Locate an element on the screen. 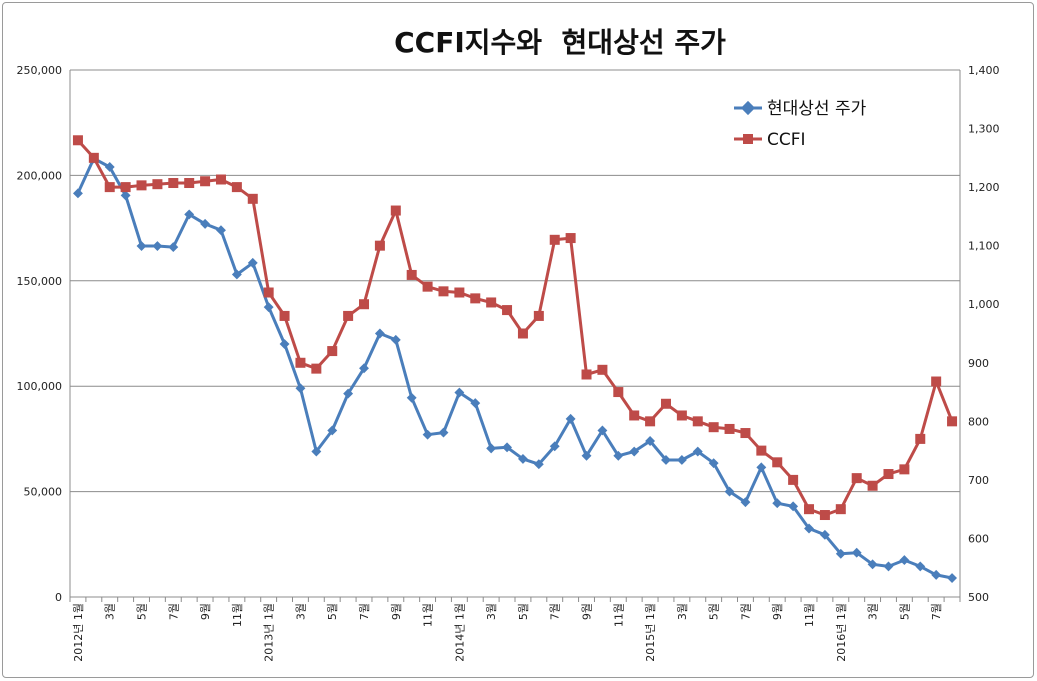 The width and height of the screenshot is (1037, 681). x-tick-label: 3월 is located at coordinates (491, 611).